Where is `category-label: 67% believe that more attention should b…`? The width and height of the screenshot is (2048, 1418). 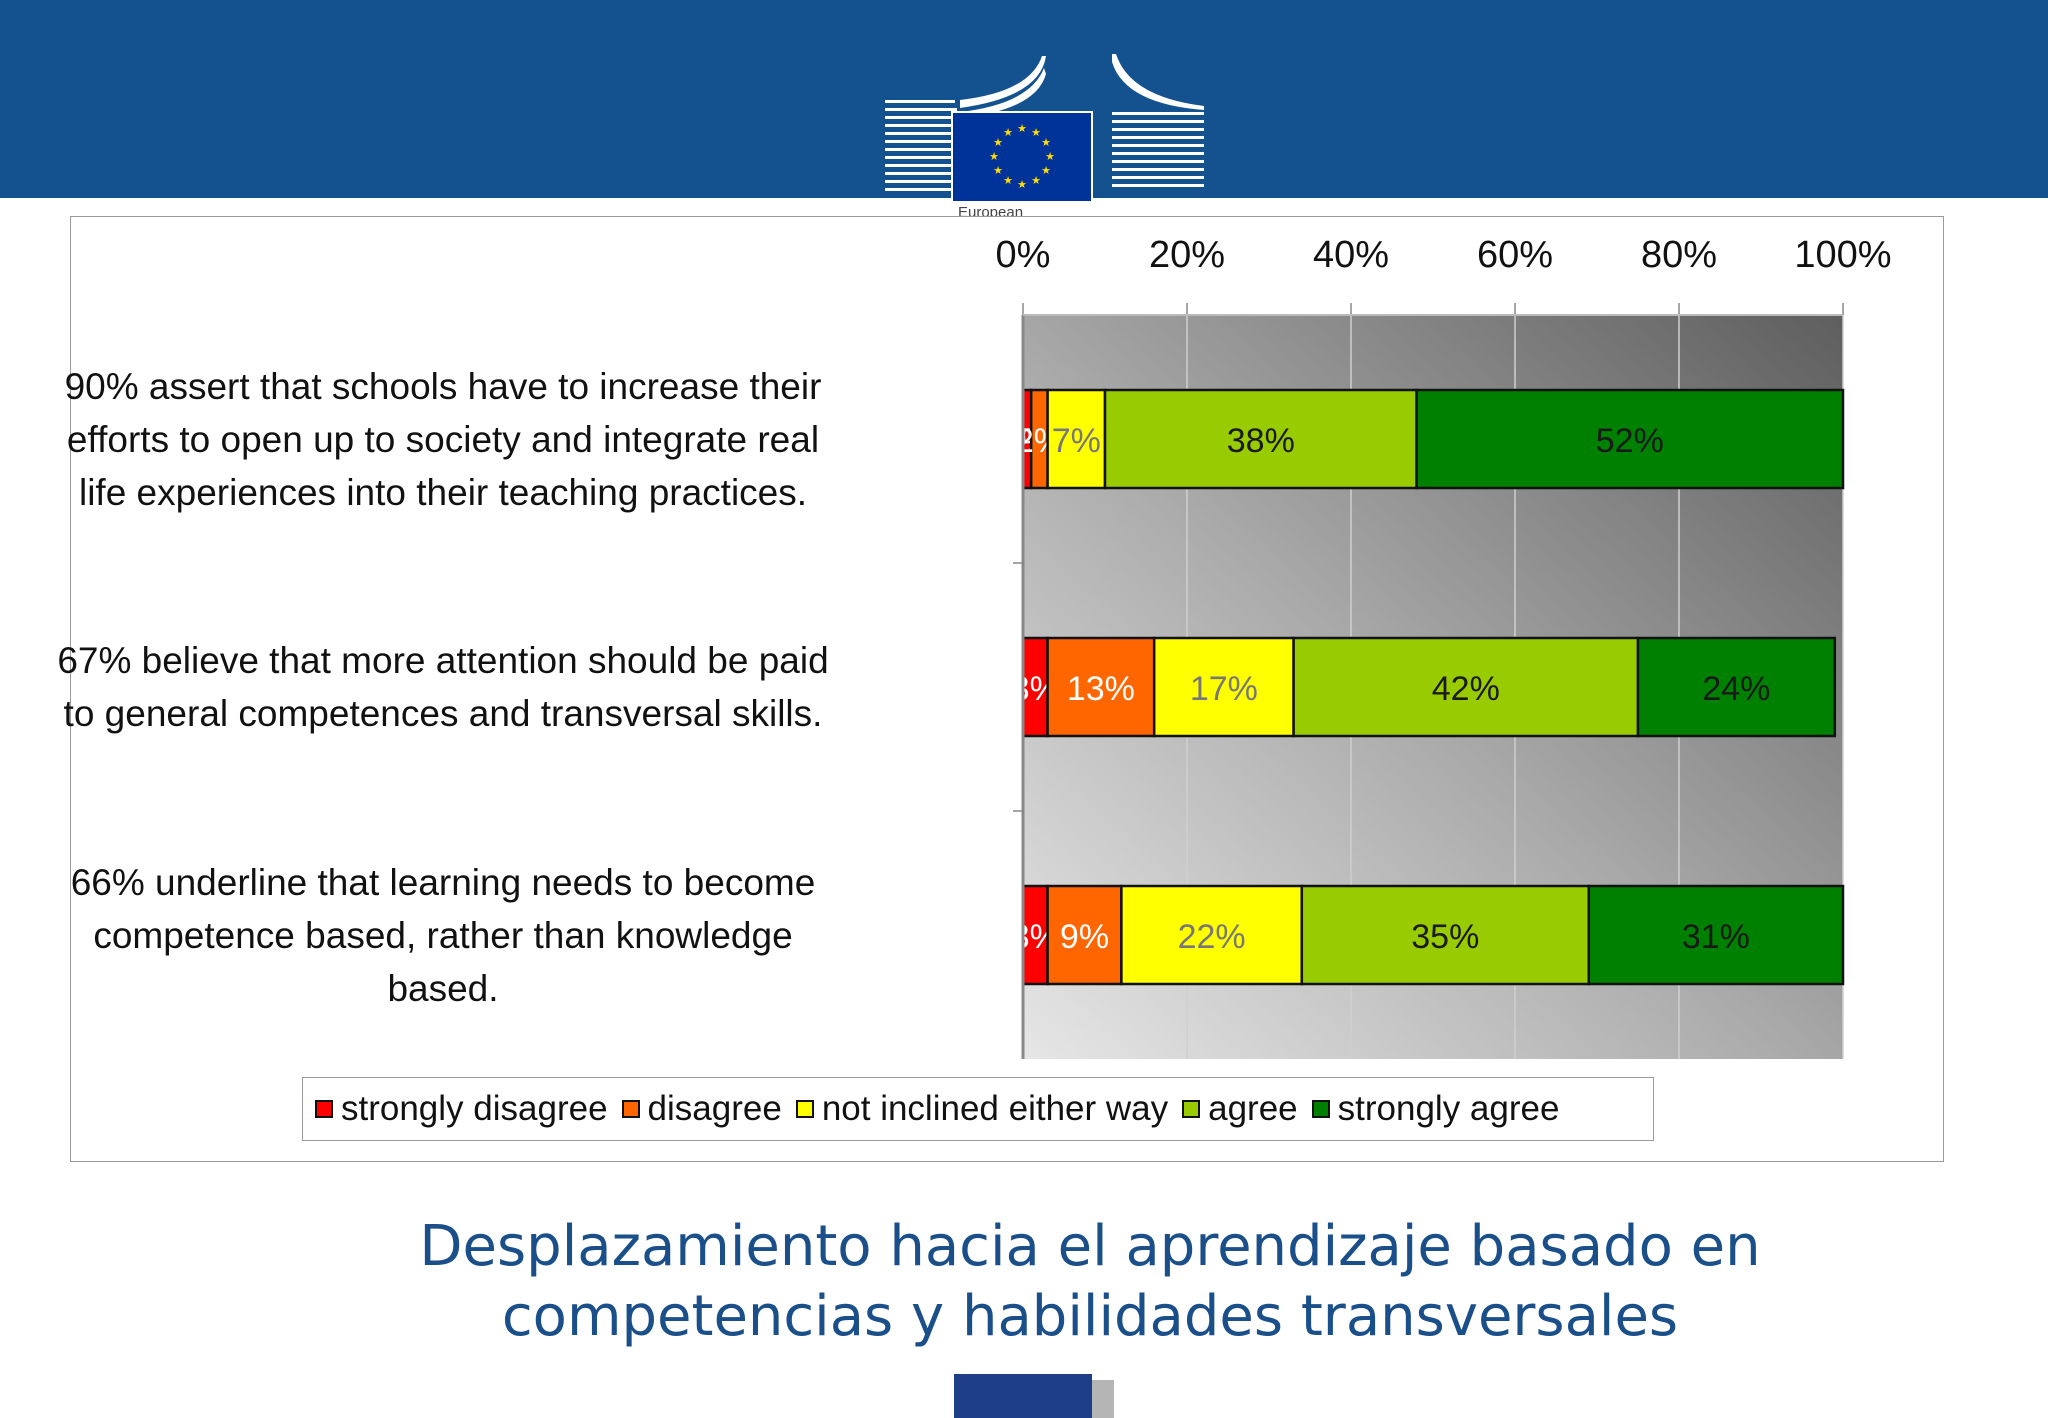 category-label: 67% believe that more attention should b… is located at coordinates (443, 687).